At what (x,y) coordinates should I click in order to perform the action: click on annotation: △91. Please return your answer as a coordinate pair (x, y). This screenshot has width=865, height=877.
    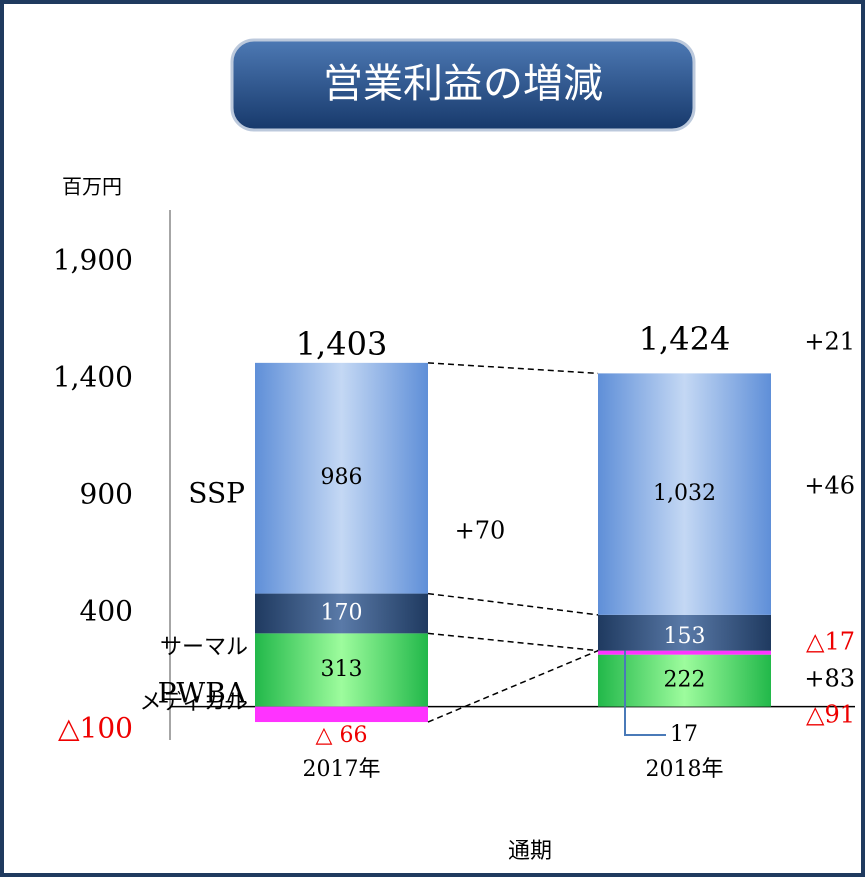
    Looking at the image, I should click on (830, 715).